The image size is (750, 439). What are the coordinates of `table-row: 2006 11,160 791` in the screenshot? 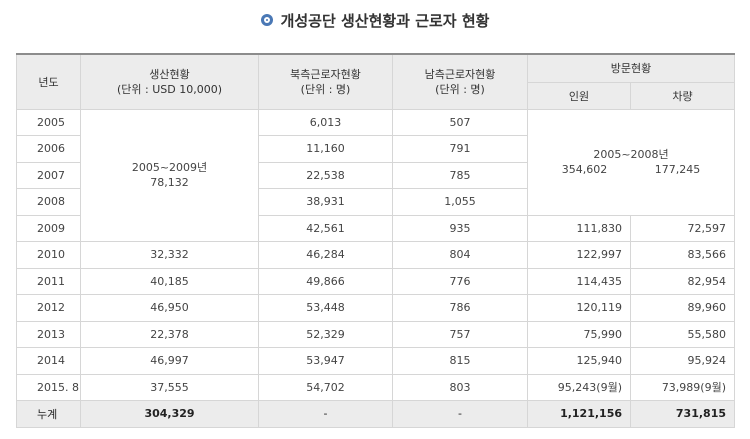 It's located at (375, 149).